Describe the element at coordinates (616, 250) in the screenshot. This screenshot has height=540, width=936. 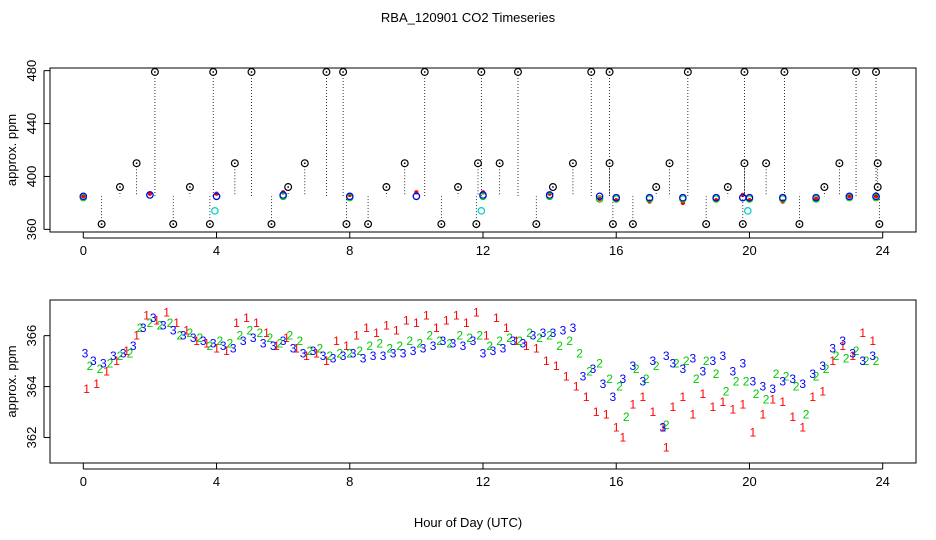
I see `x-tick-label: 16` at that location.